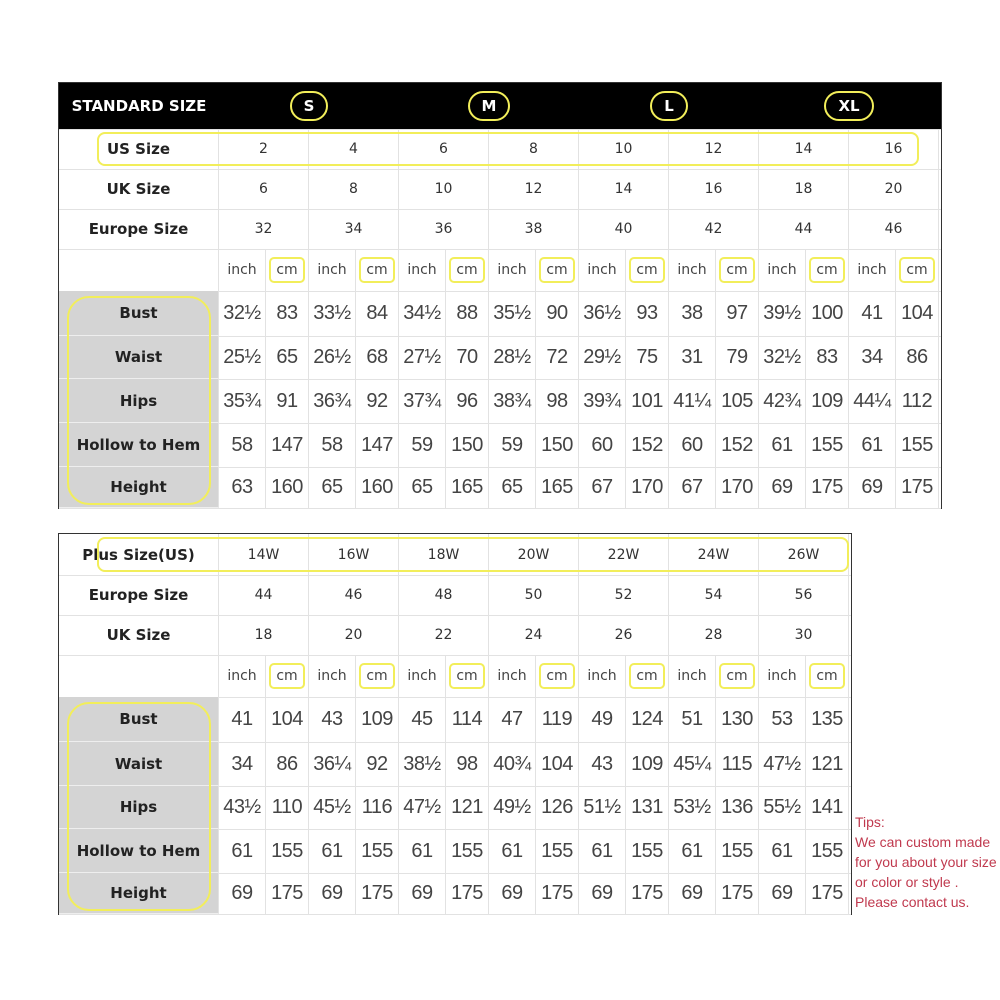 The image size is (1000, 1000). What do you see at coordinates (692, 719) in the screenshot?
I see `measure-value: 51` at bounding box center [692, 719].